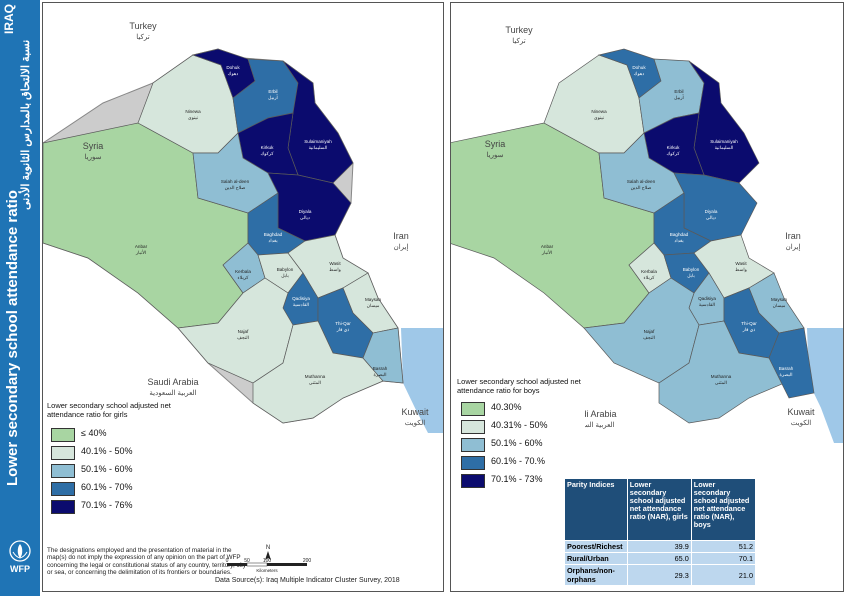  Describe the element at coordinates (268, 555) in the screenshot. I see `north-arrow-icon` at that location.